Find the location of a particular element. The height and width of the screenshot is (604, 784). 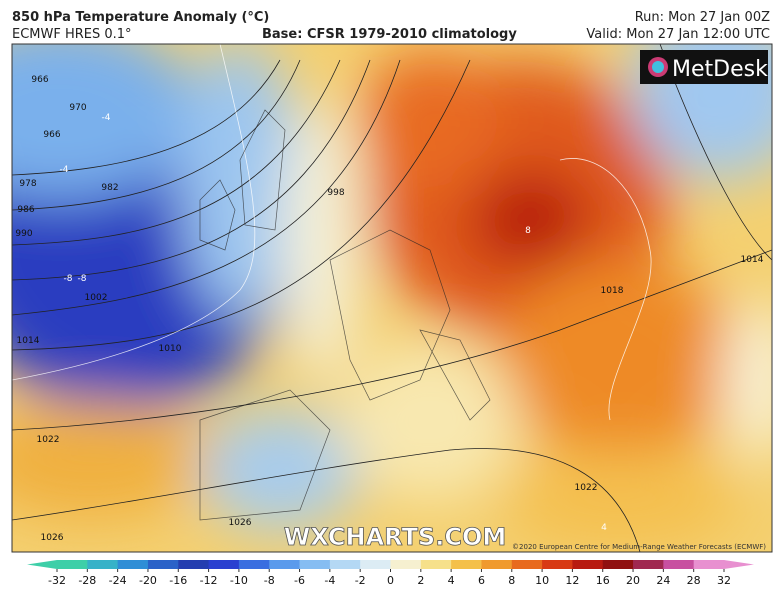

colorbar-label: -28 is located at coordinates (87, 580).